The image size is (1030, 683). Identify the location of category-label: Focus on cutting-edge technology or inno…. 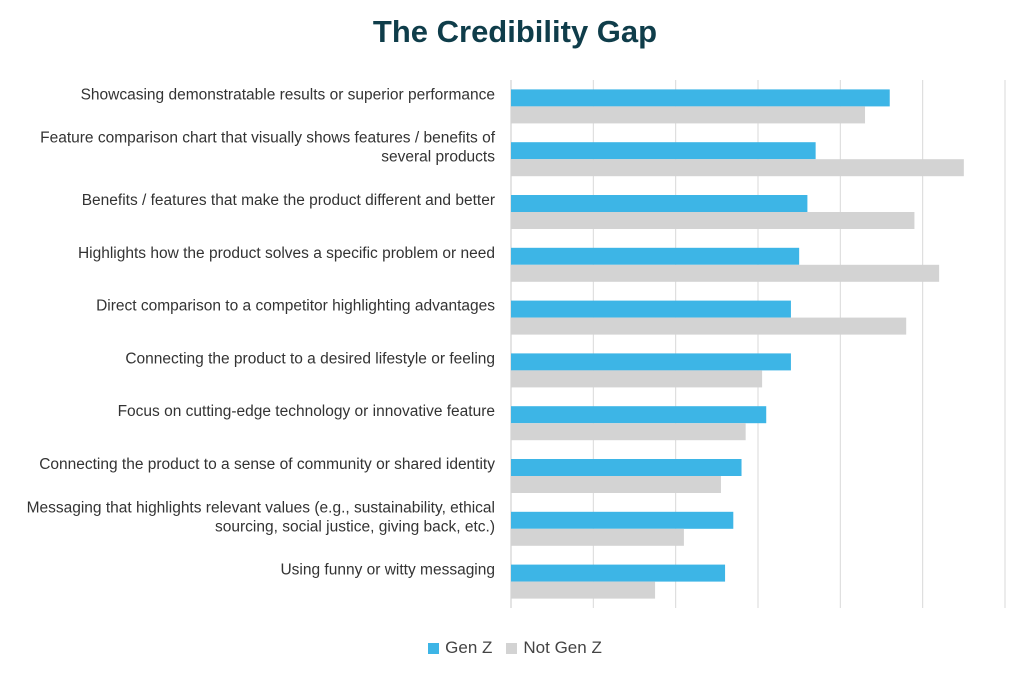
(306, 411).